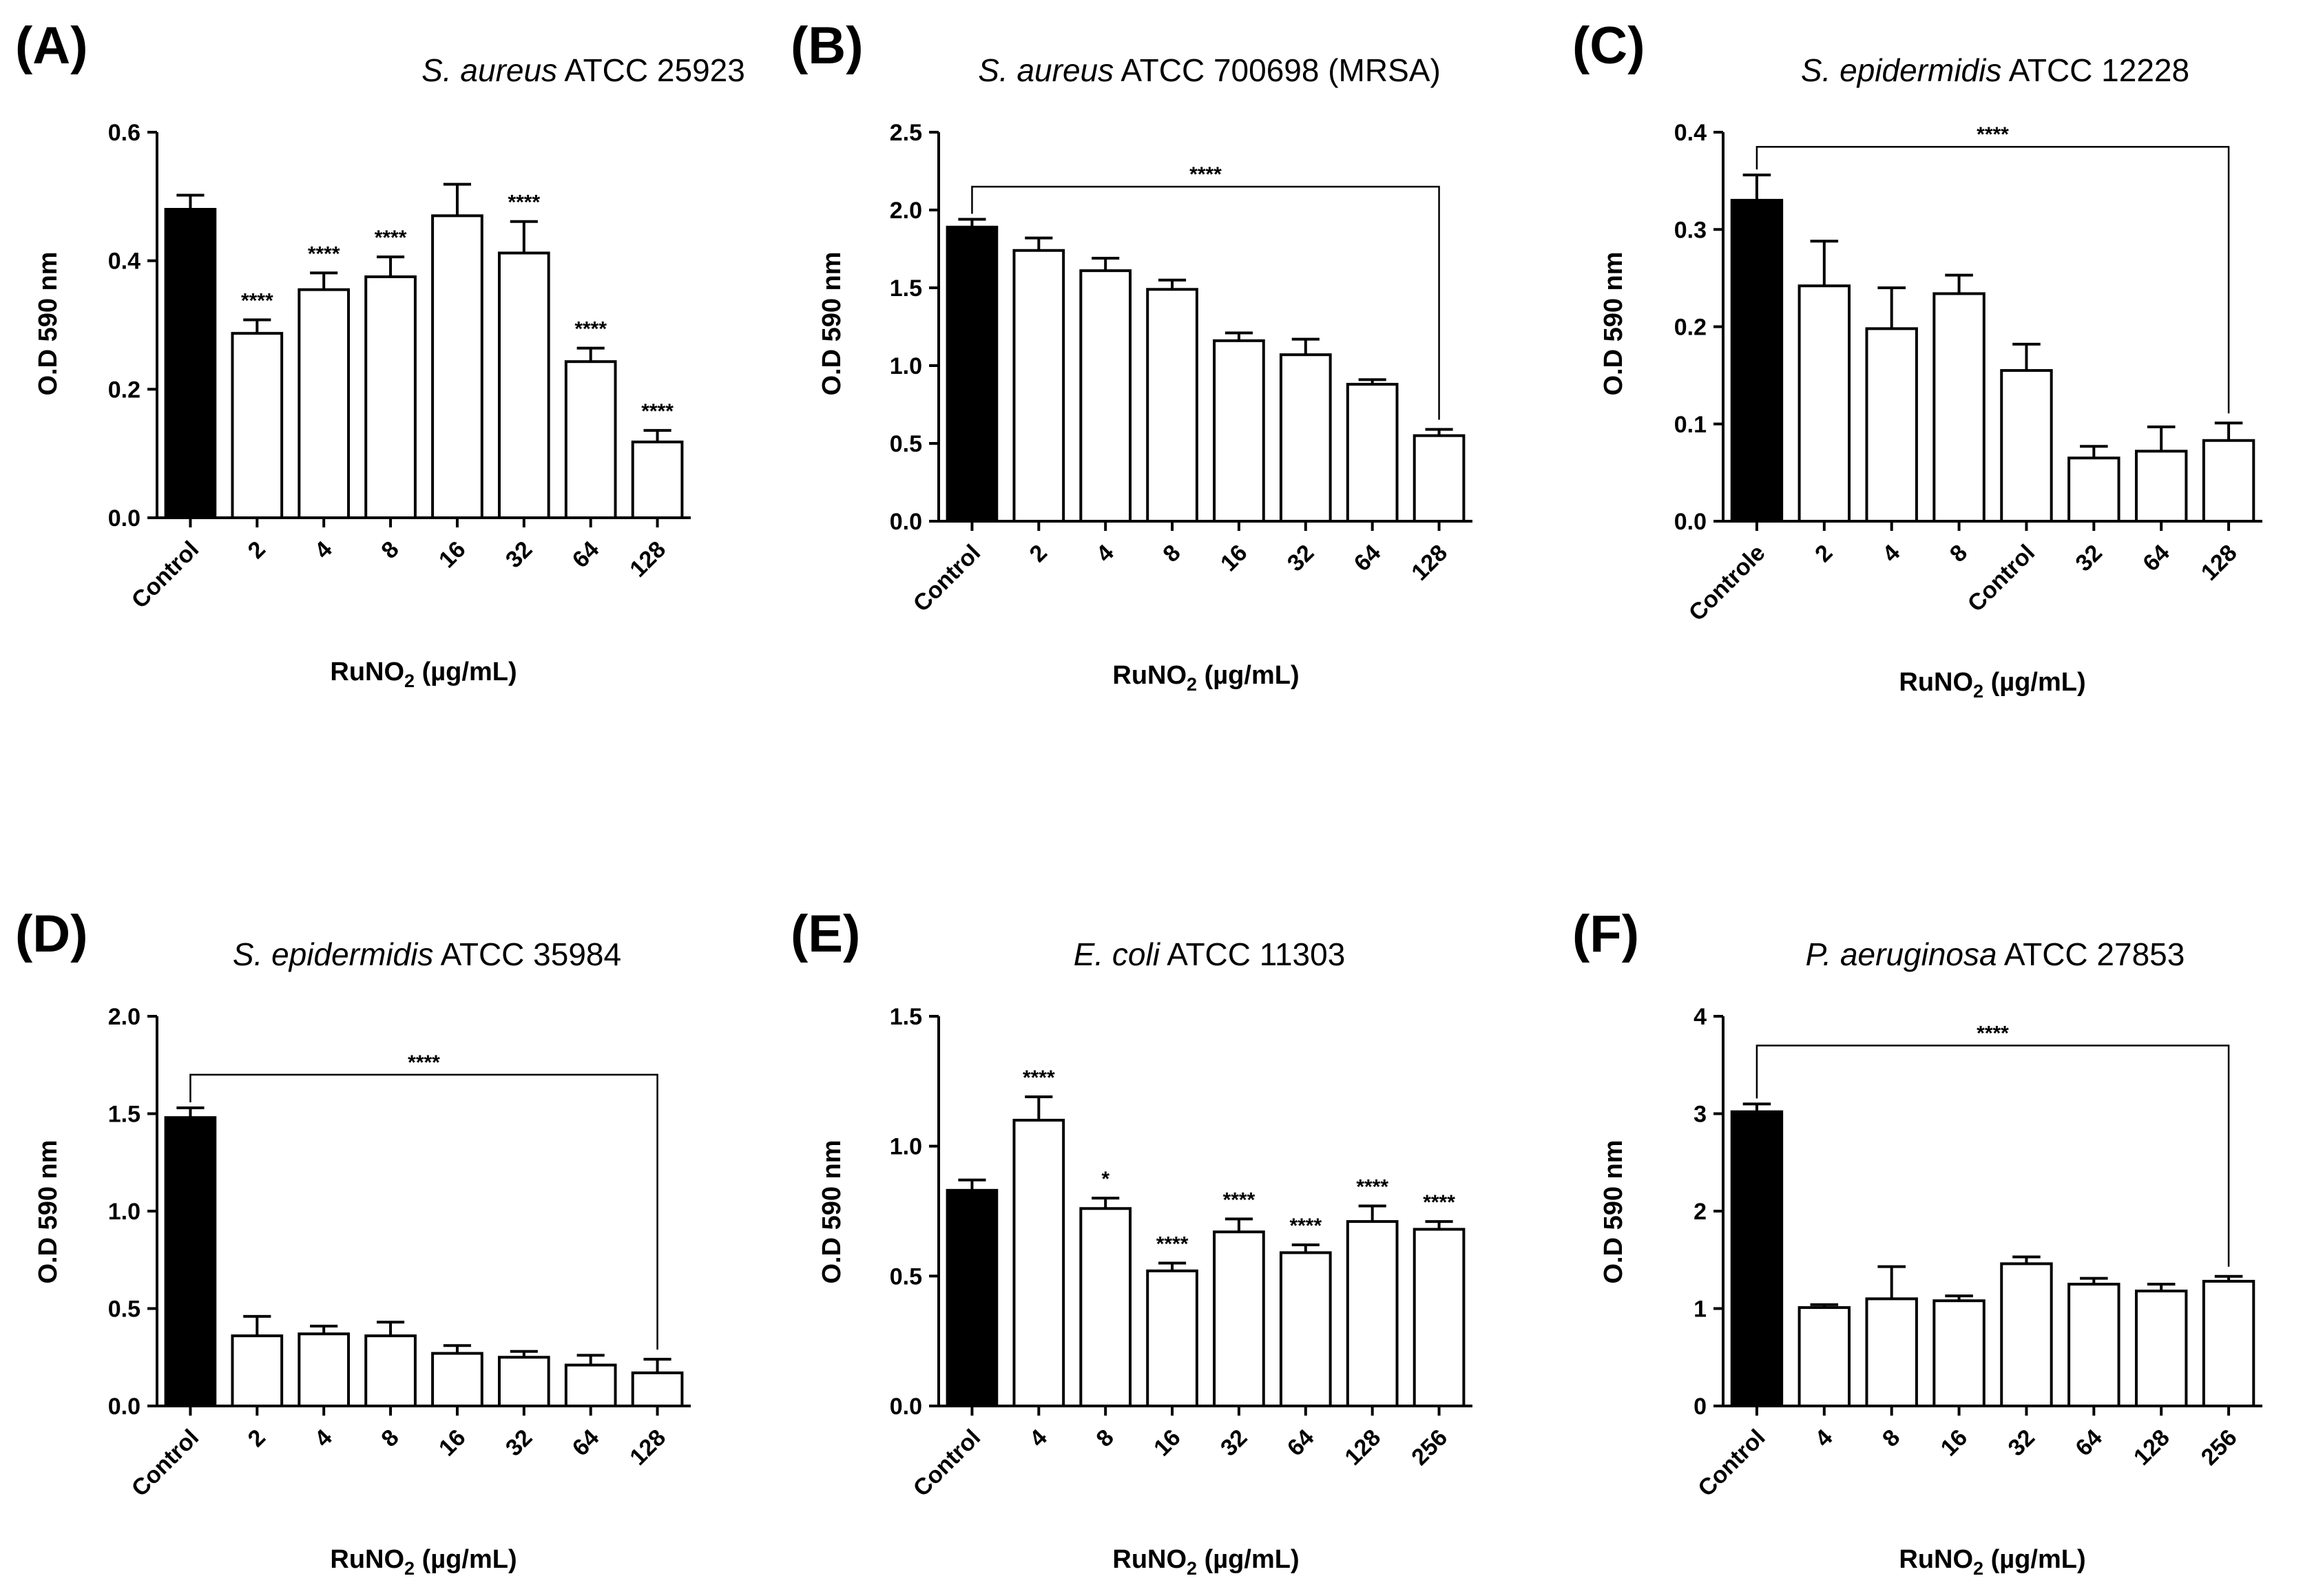 The height and width of the screenshot is (1596, 2303). What do you see at coordinates (1690, 230) in the screenshot?
I see `y-tick-label: 0.3` at bounding box center [1690, 230].